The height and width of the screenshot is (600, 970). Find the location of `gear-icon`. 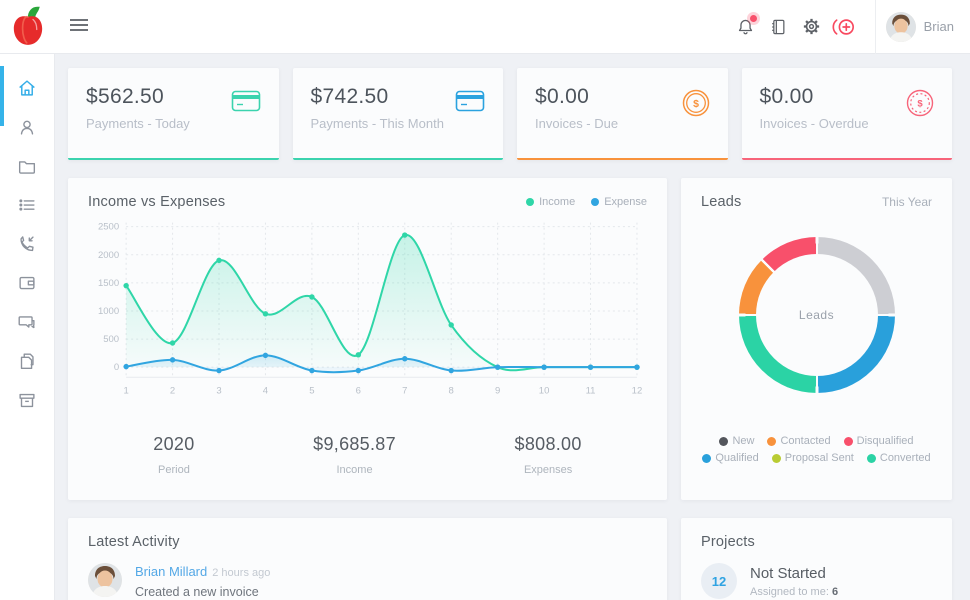

gear-icon is located at coordinates (811, 26).